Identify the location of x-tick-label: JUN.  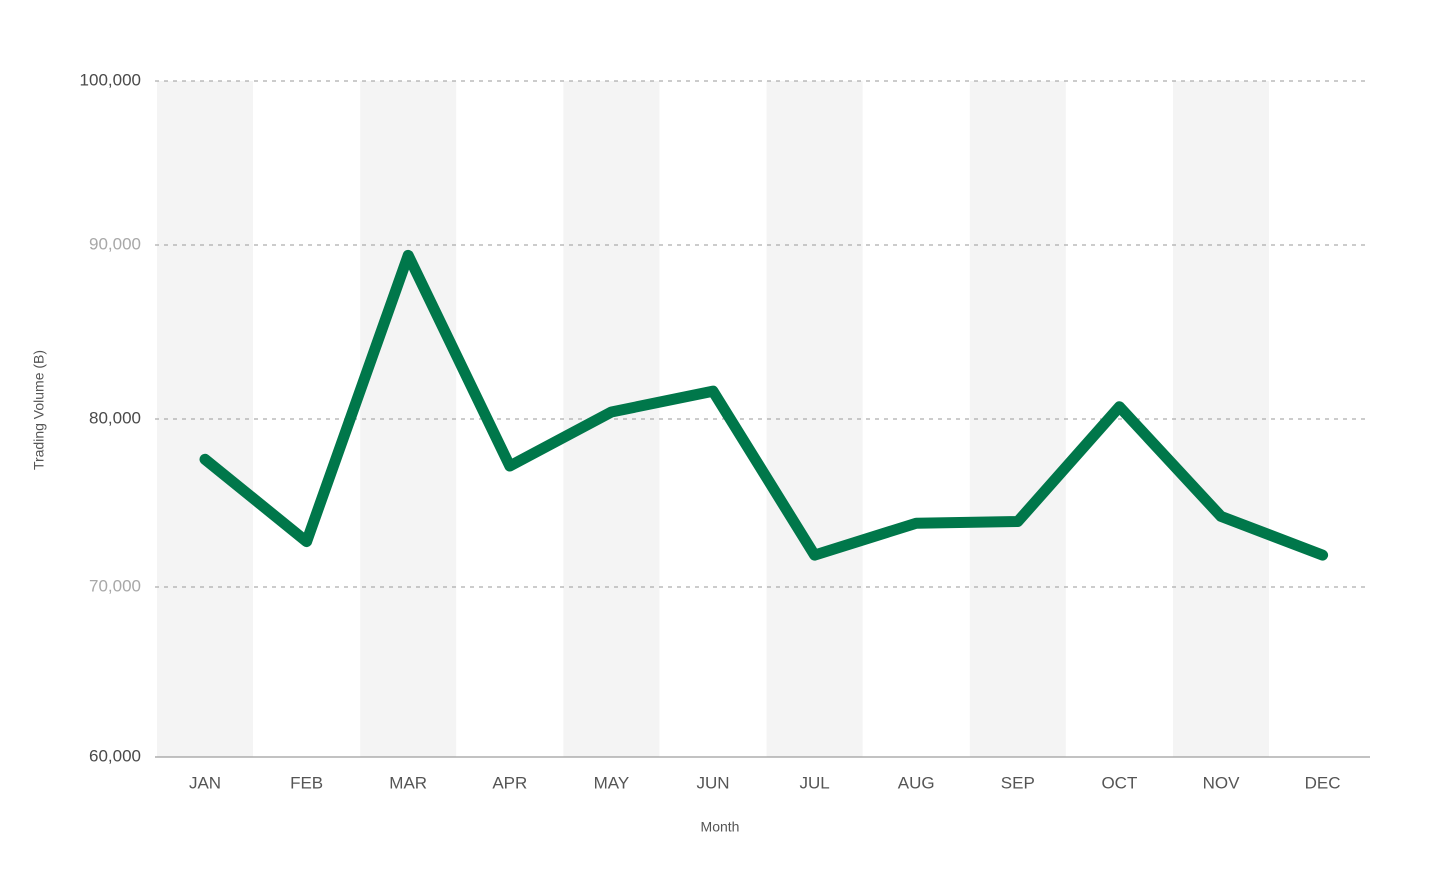
(712, 782).